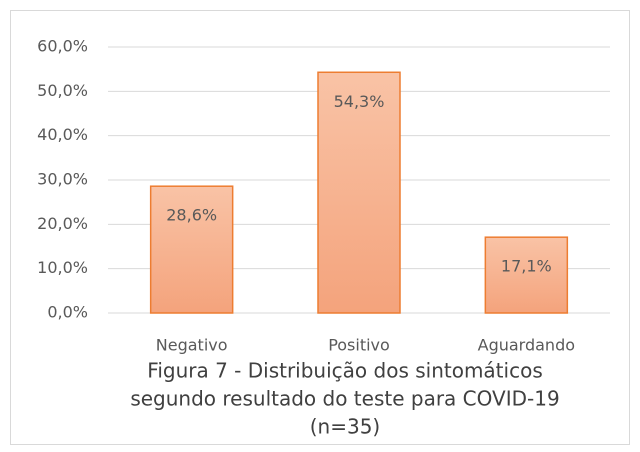 The image size is (640, 452). I want to click on y-tick-label: 50,0%, so click(62, 90).